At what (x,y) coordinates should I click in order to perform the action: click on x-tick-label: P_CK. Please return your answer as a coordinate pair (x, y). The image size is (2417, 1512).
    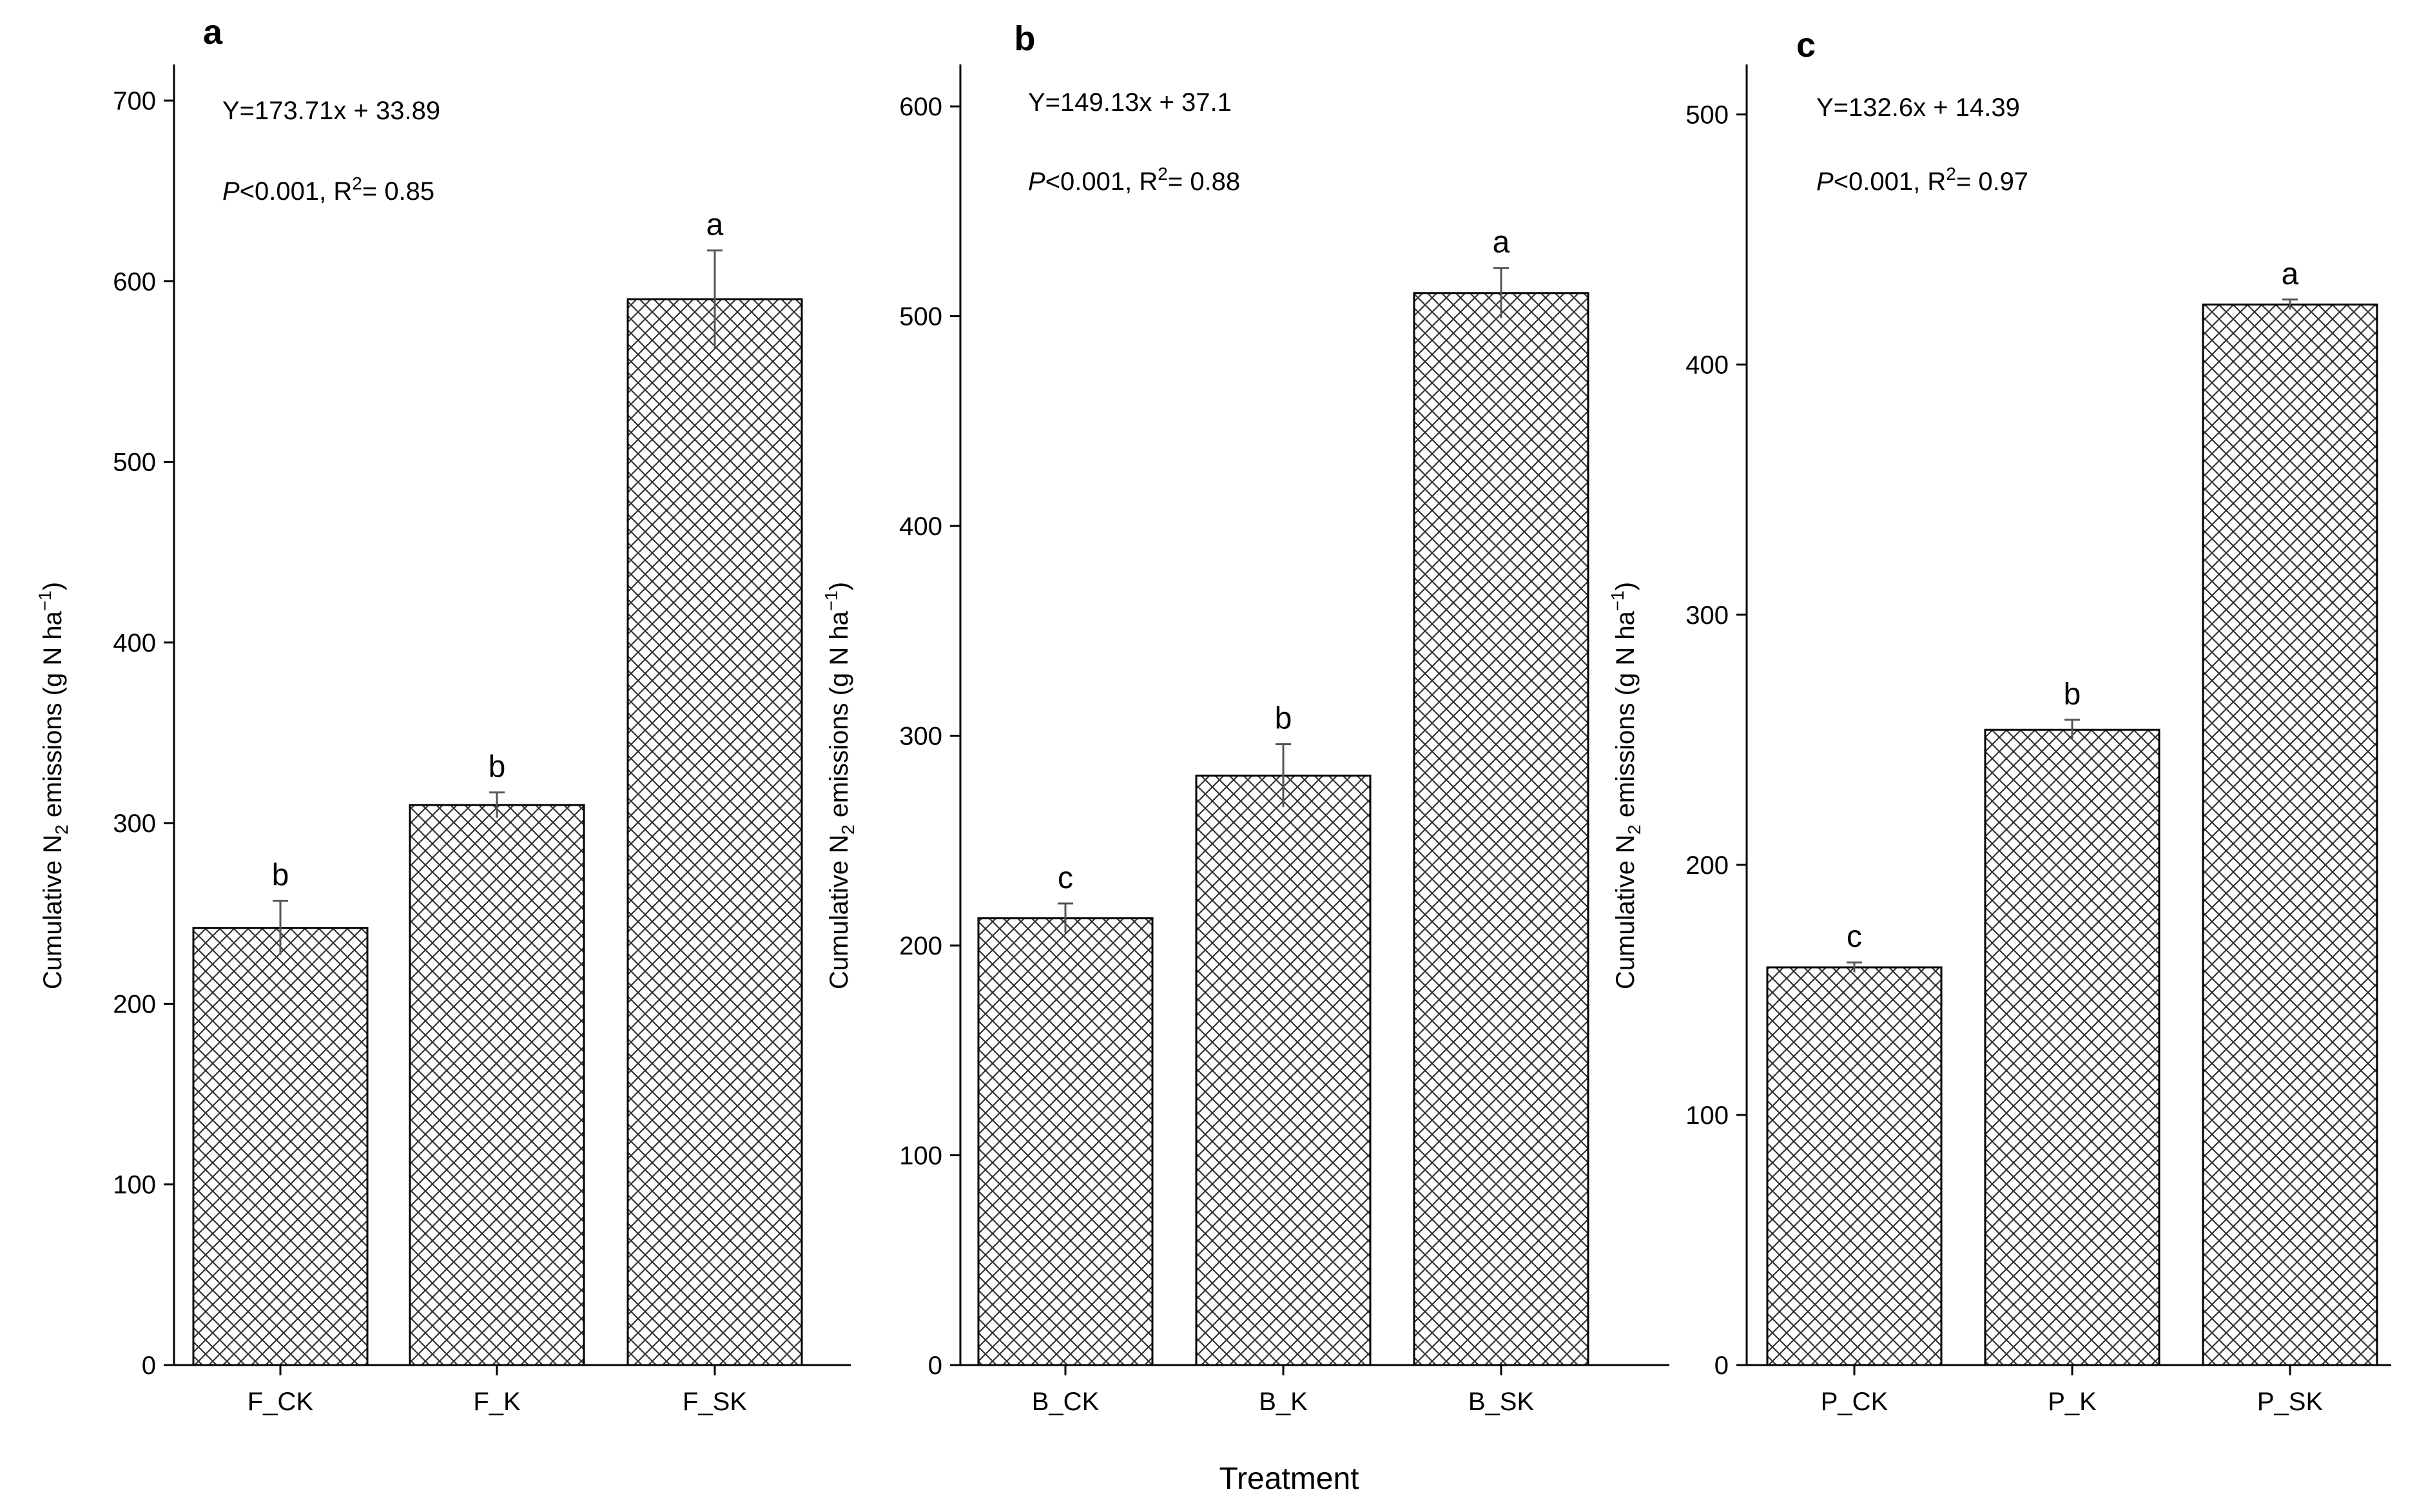
    Looking at the image, I should click on (1854, 1402).